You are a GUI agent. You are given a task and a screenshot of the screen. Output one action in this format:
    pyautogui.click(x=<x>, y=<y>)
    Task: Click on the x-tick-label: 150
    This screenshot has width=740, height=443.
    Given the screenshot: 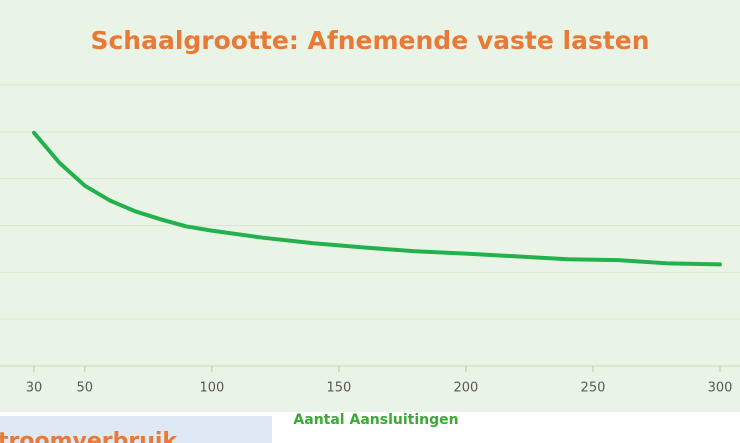 What is the action you would take?
    pyautogui.click(x=338, y=388)
    